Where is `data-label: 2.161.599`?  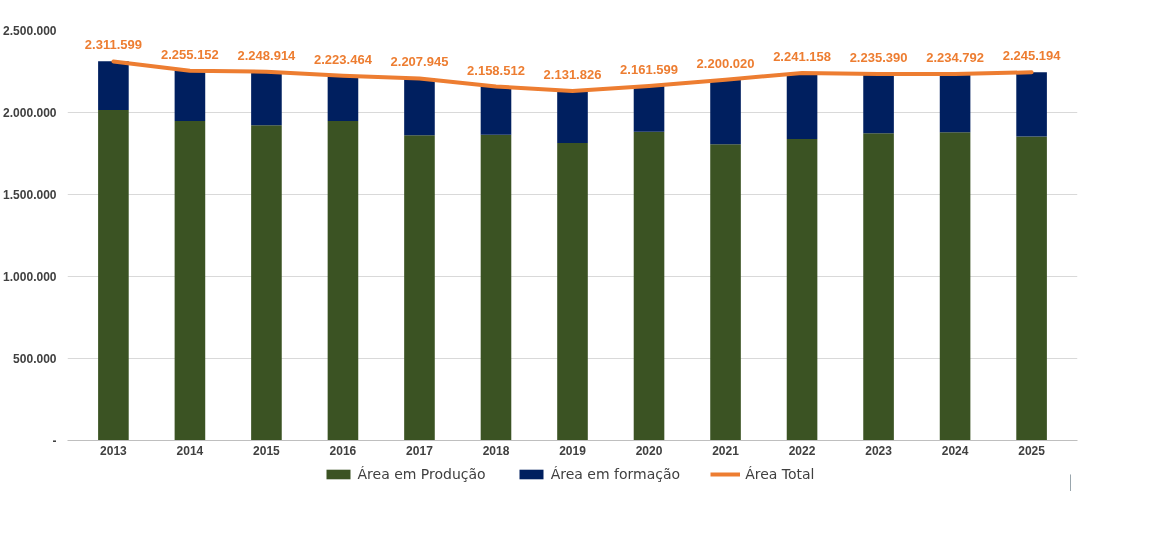
data-label: 2.161.599 is located at coordinates (649, 69).